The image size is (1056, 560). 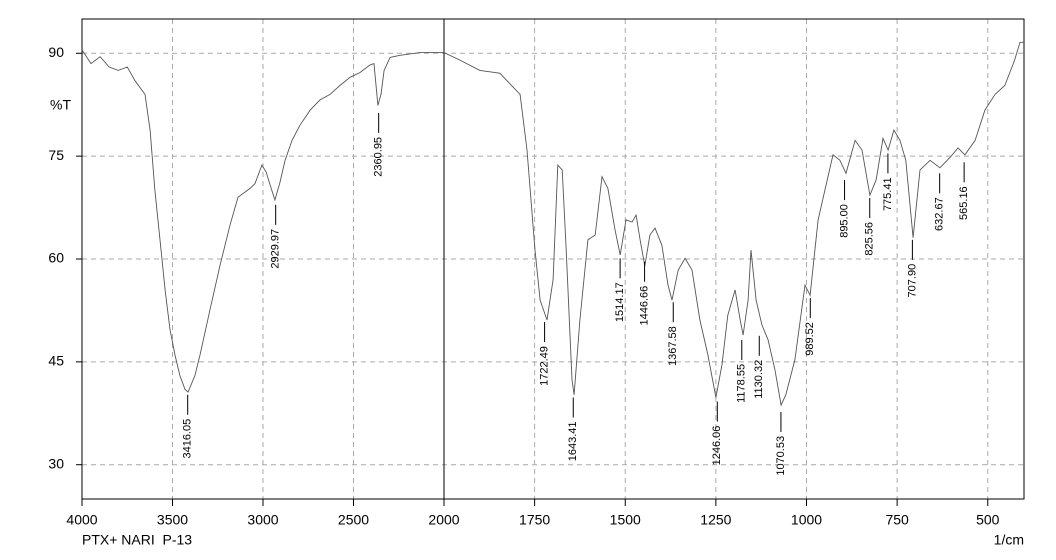 I want to click on peak-label: 3416.05, so click(x=188, y=439).